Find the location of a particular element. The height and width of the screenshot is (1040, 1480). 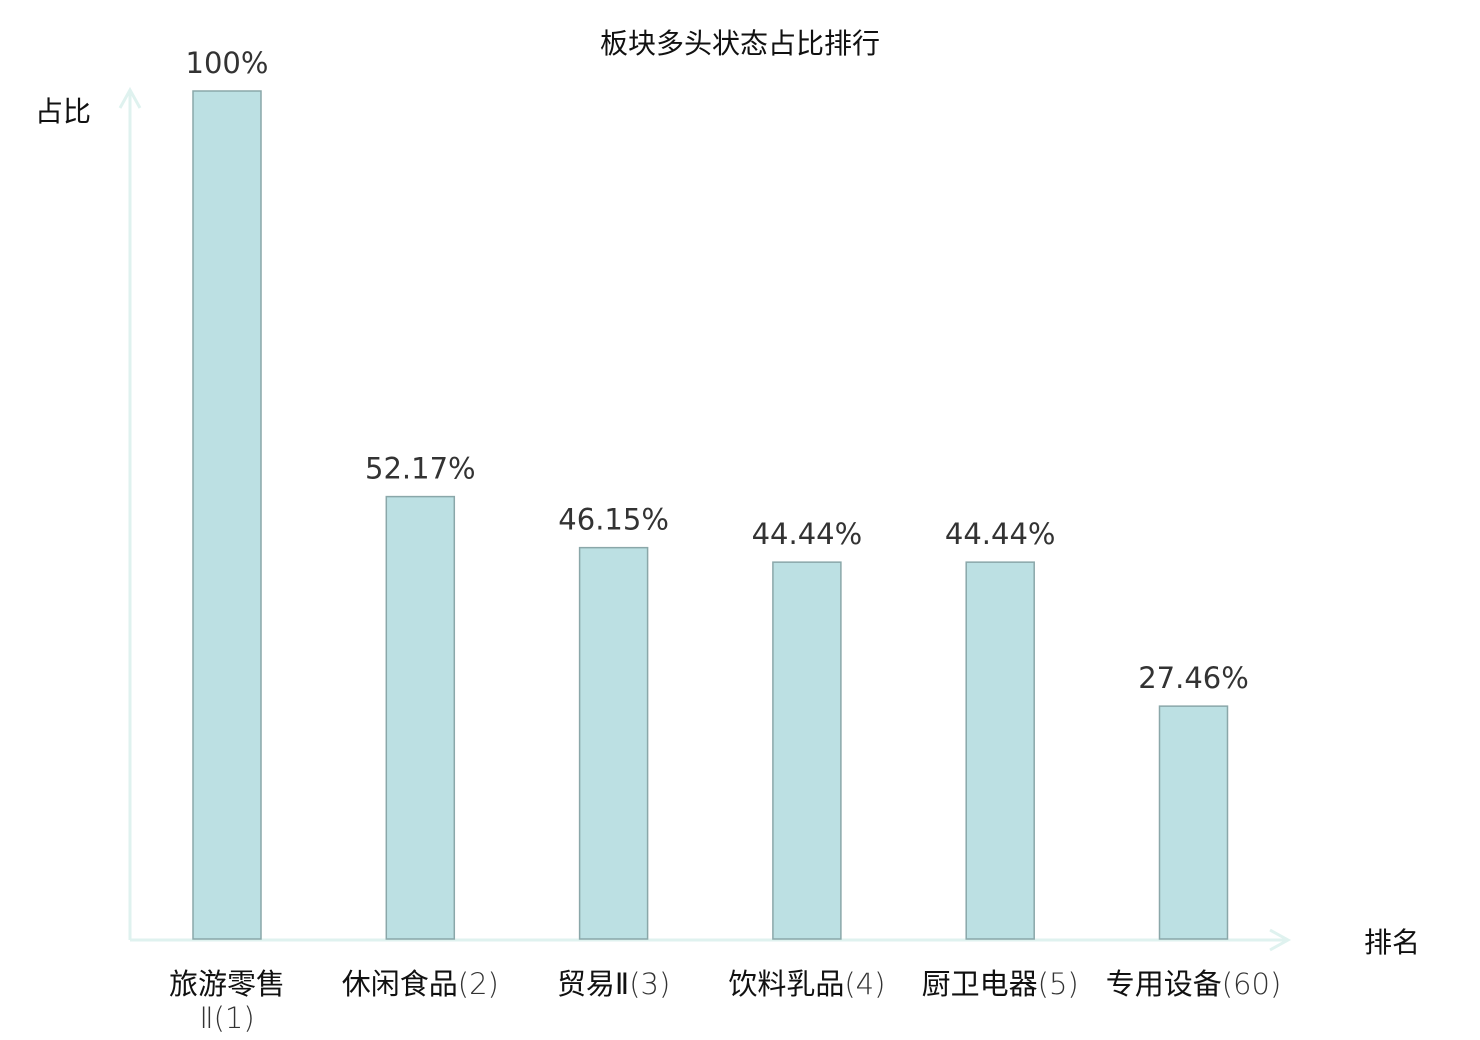

x-tick-label: 饮料乳品(4) is located at coordinates (806, 984).